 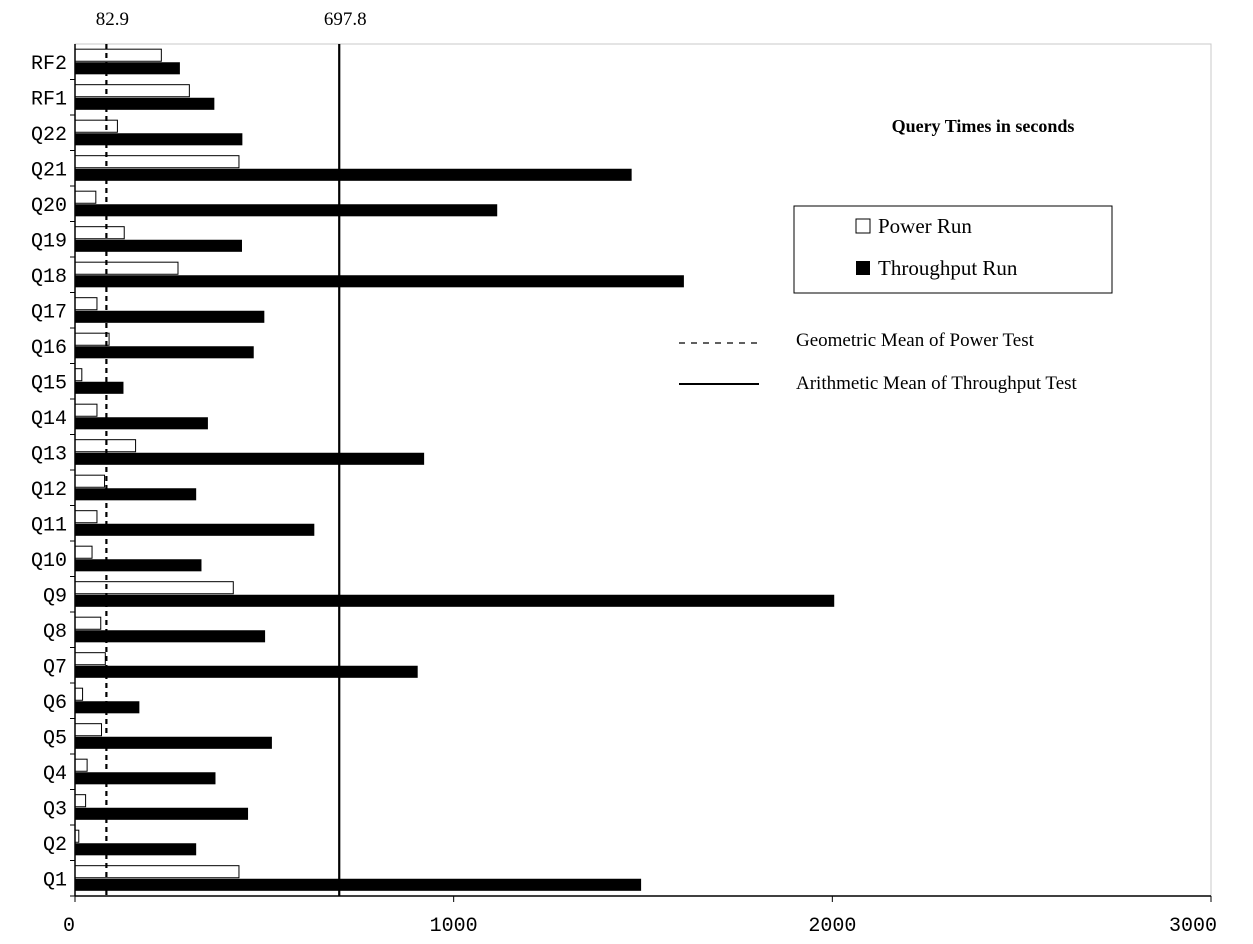 I want to click on bar-power-run-q5, so click(x=88, y=730).